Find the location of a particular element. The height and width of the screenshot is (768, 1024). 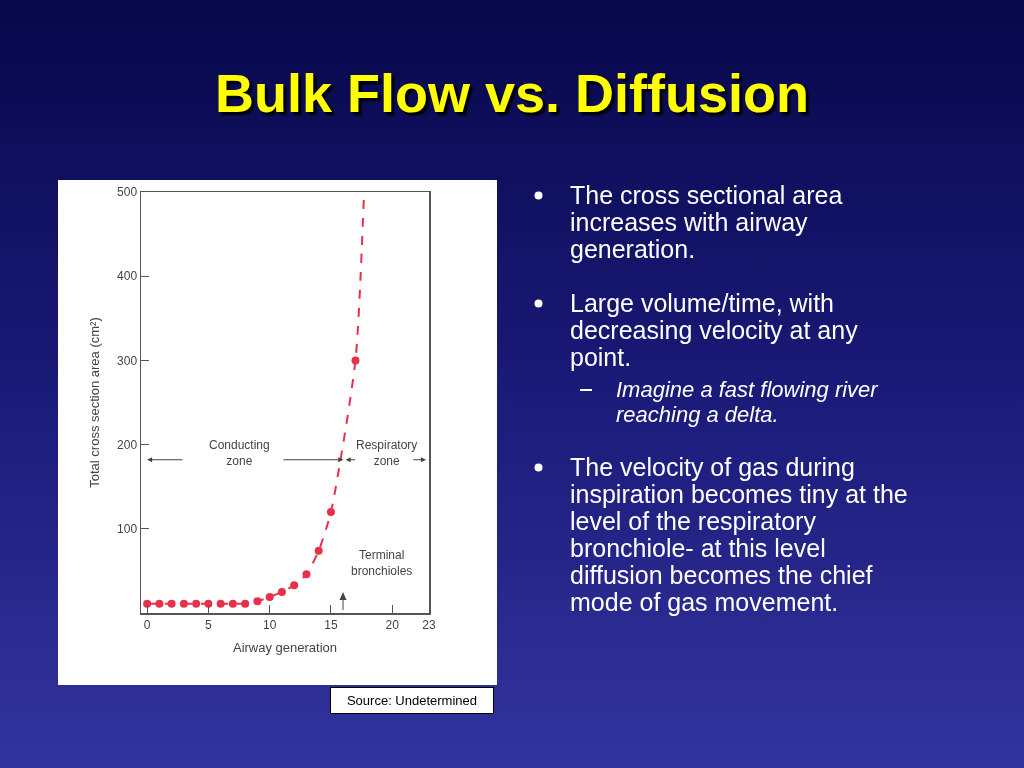

x-axis-title: Airway generation is located at coordinates (285, 648).